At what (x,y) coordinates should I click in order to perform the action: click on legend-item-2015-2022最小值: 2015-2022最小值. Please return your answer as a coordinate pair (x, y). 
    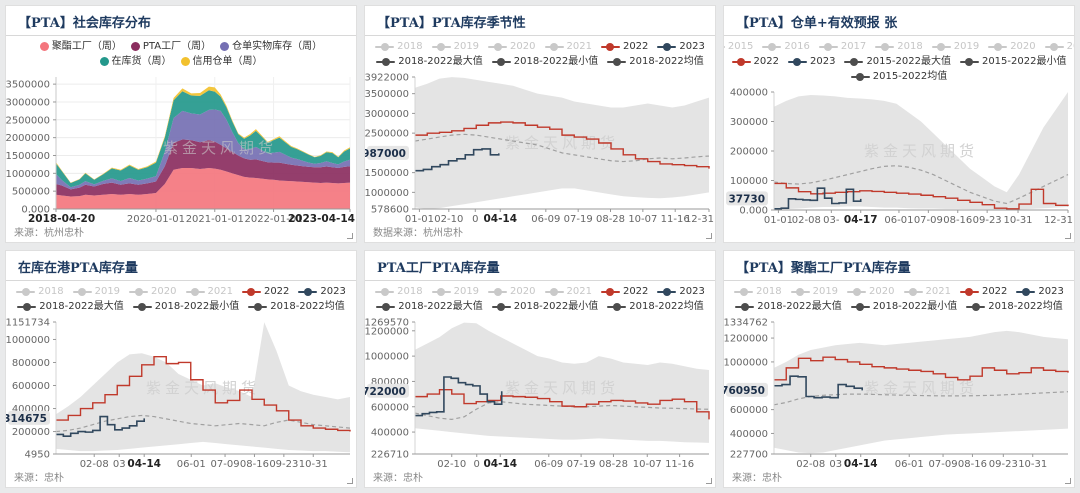
    Looking at the image, I should click on (1013, 61).